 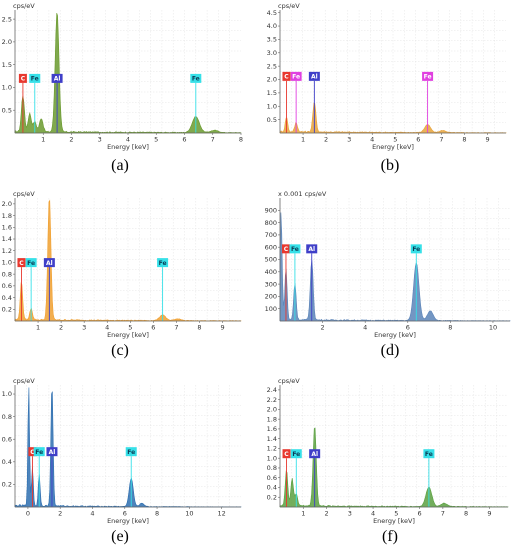 I want to click on y-tick-label: 4.5, so click(x=272, y=13).